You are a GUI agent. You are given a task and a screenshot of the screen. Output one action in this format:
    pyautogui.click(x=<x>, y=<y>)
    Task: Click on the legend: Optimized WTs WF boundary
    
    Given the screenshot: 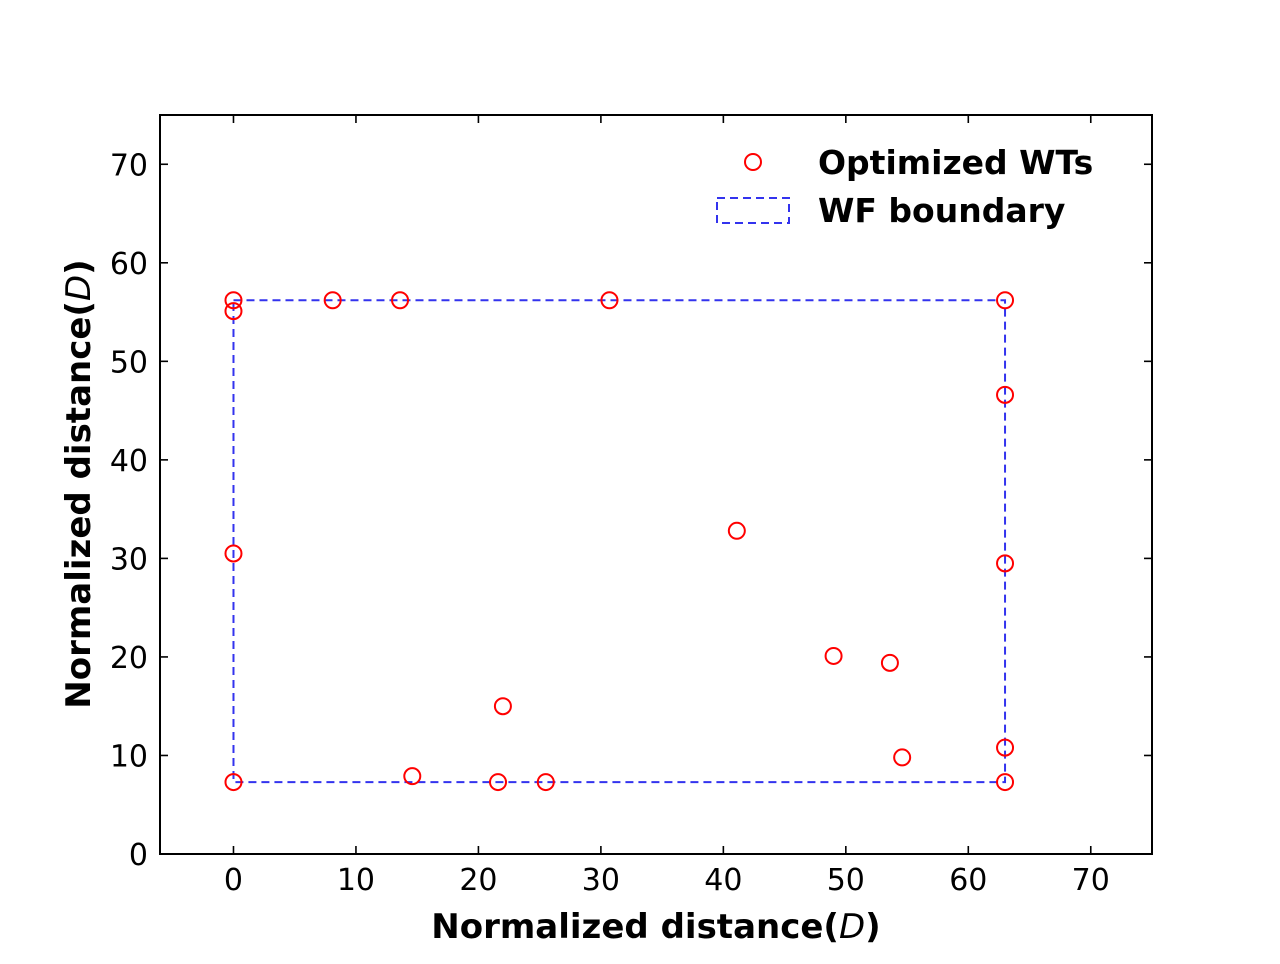 What is the action you would take?
    pyautogui.click(x=904, y=186)
    